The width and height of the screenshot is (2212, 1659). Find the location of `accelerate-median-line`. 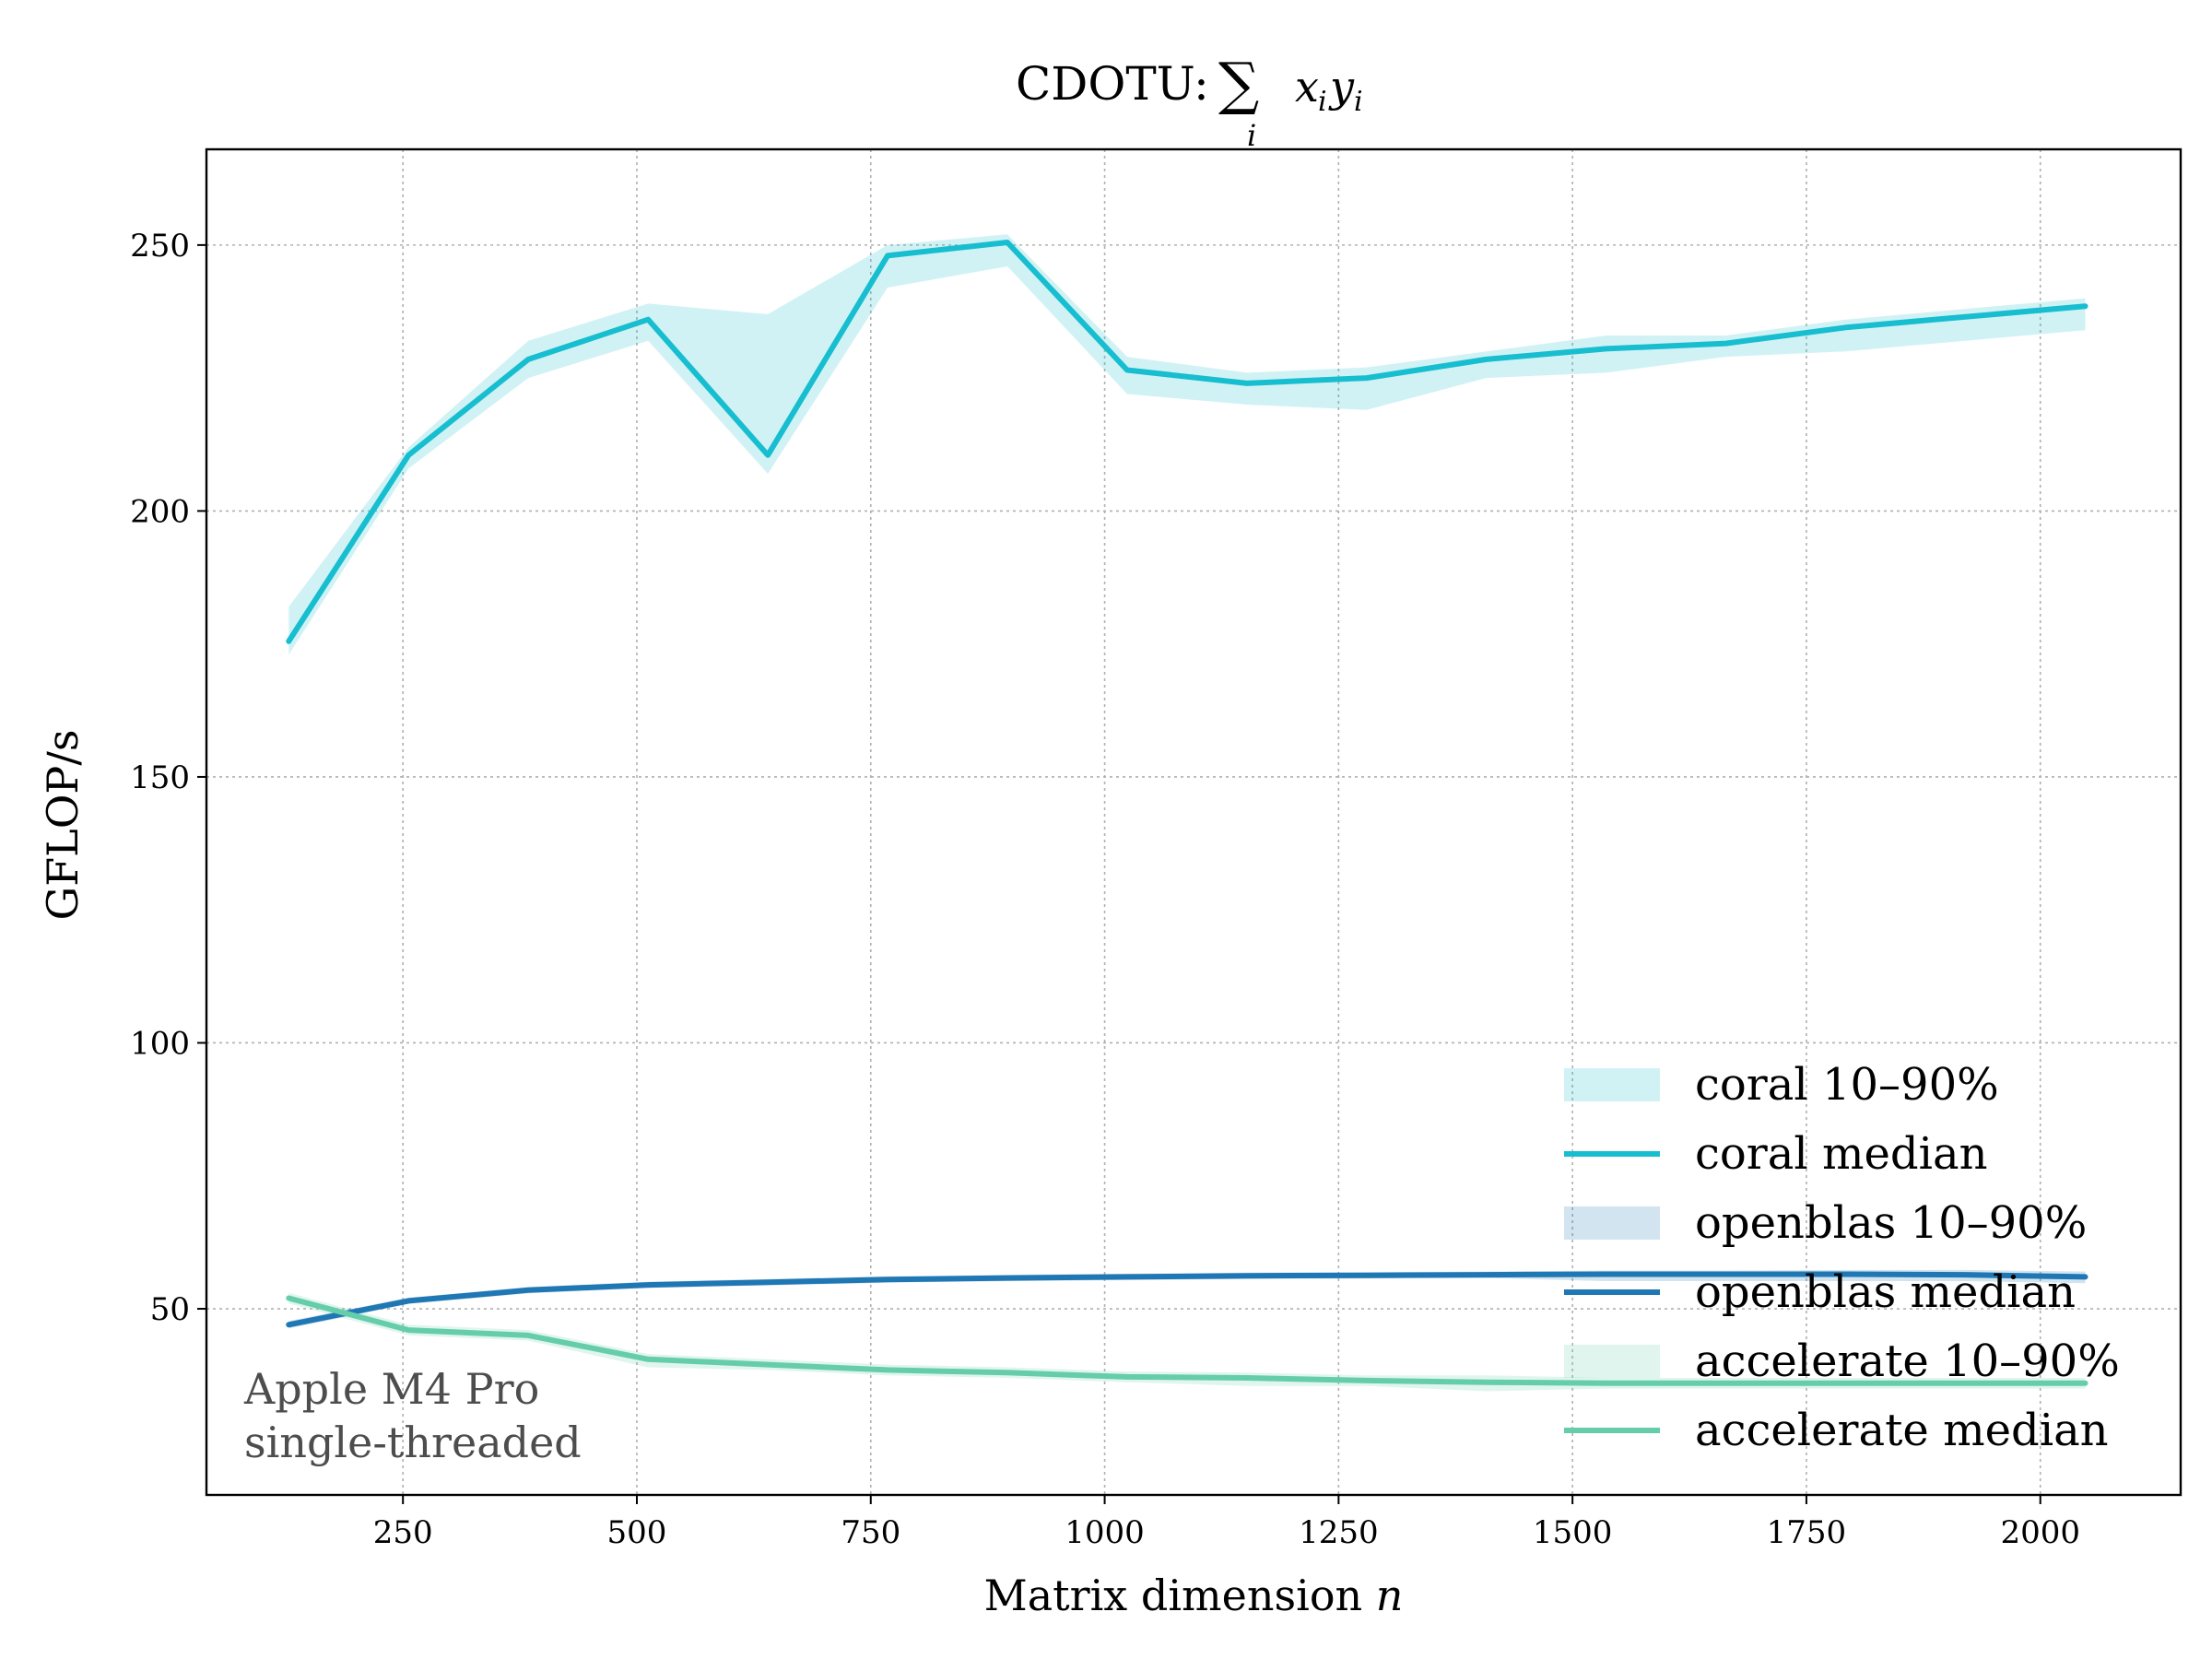

accelerate-median-line is located at coordinates (1187, 1340).